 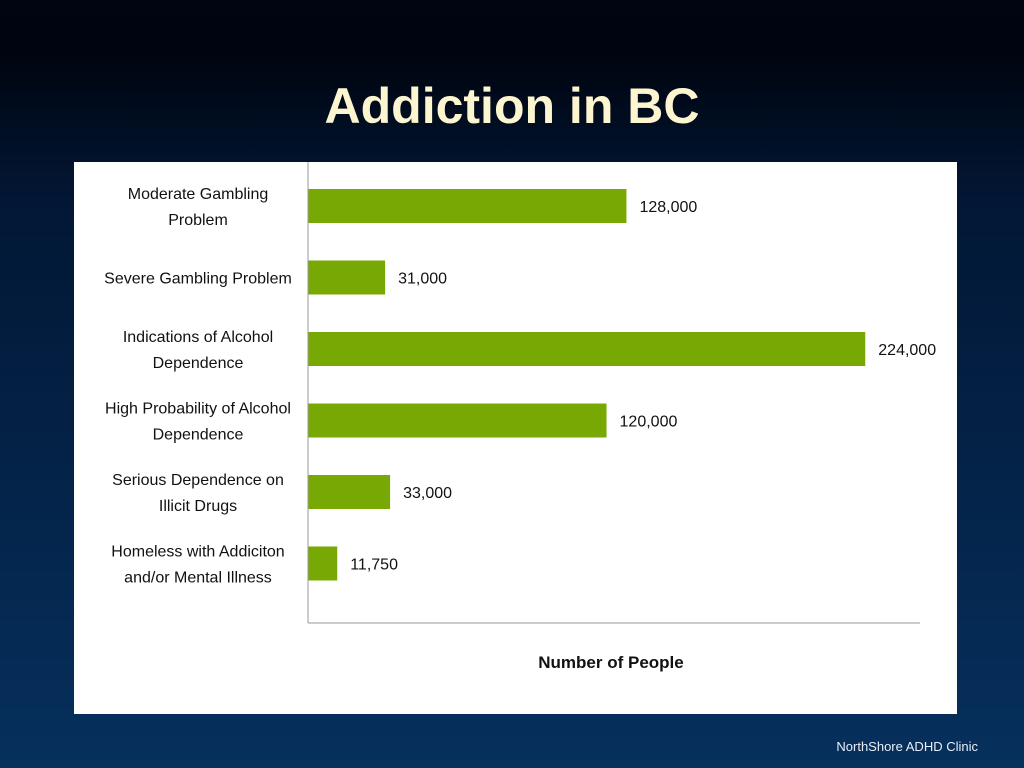 What do you see at coordinates (610, 662) in the screenshot?
I see `x-axis-title: Number of People` at bounding box center [610, 662].